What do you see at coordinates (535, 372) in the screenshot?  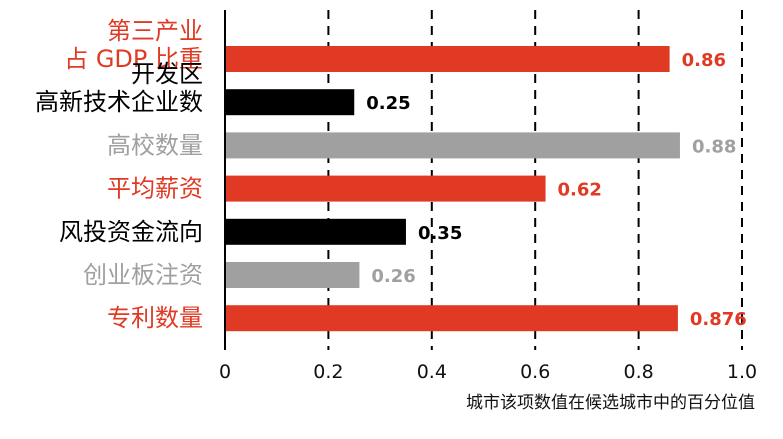 I see `x-tick-label: 0.6` at bounding box center [535, 372].